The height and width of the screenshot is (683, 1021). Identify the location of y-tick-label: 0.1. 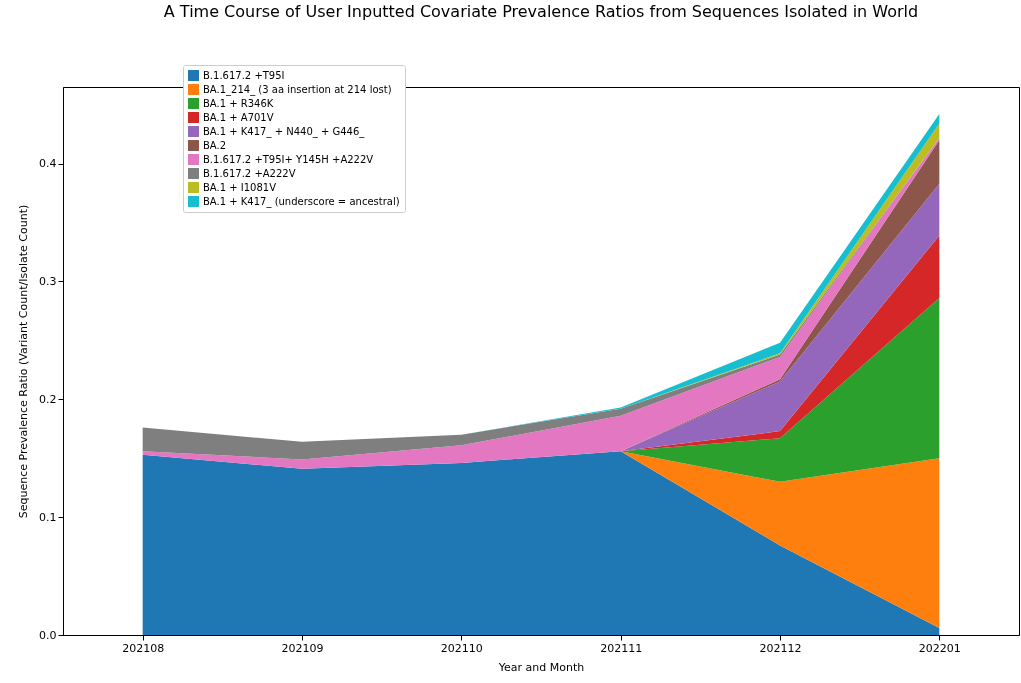
(48, 517).